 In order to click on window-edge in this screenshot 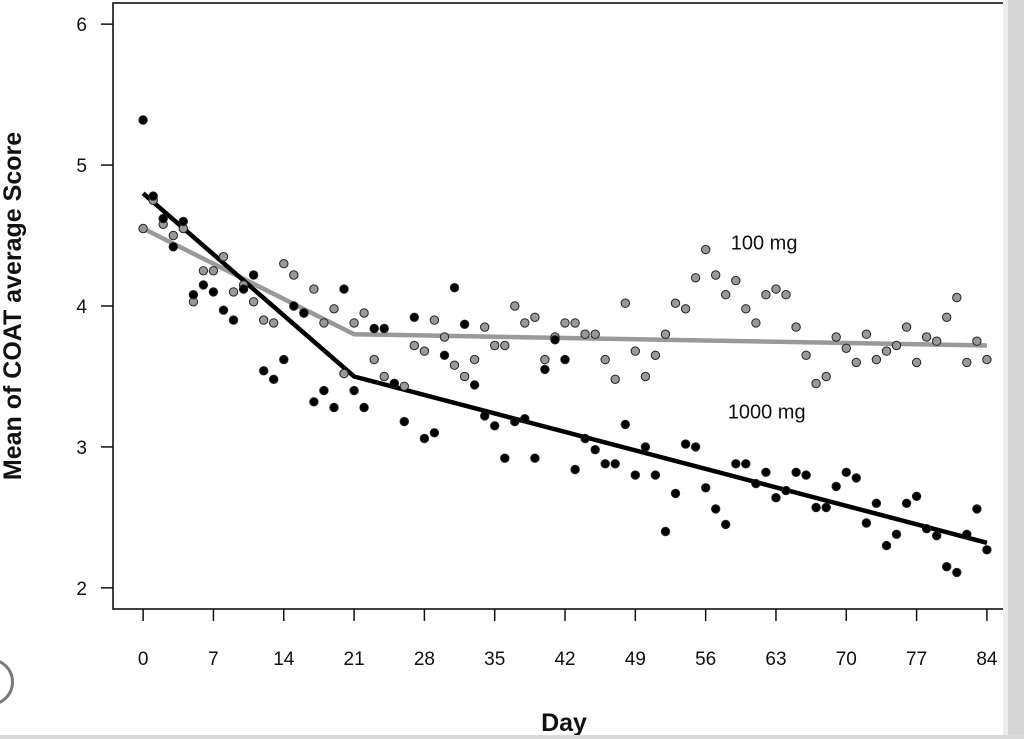, I will do `click(1016, 369)`.